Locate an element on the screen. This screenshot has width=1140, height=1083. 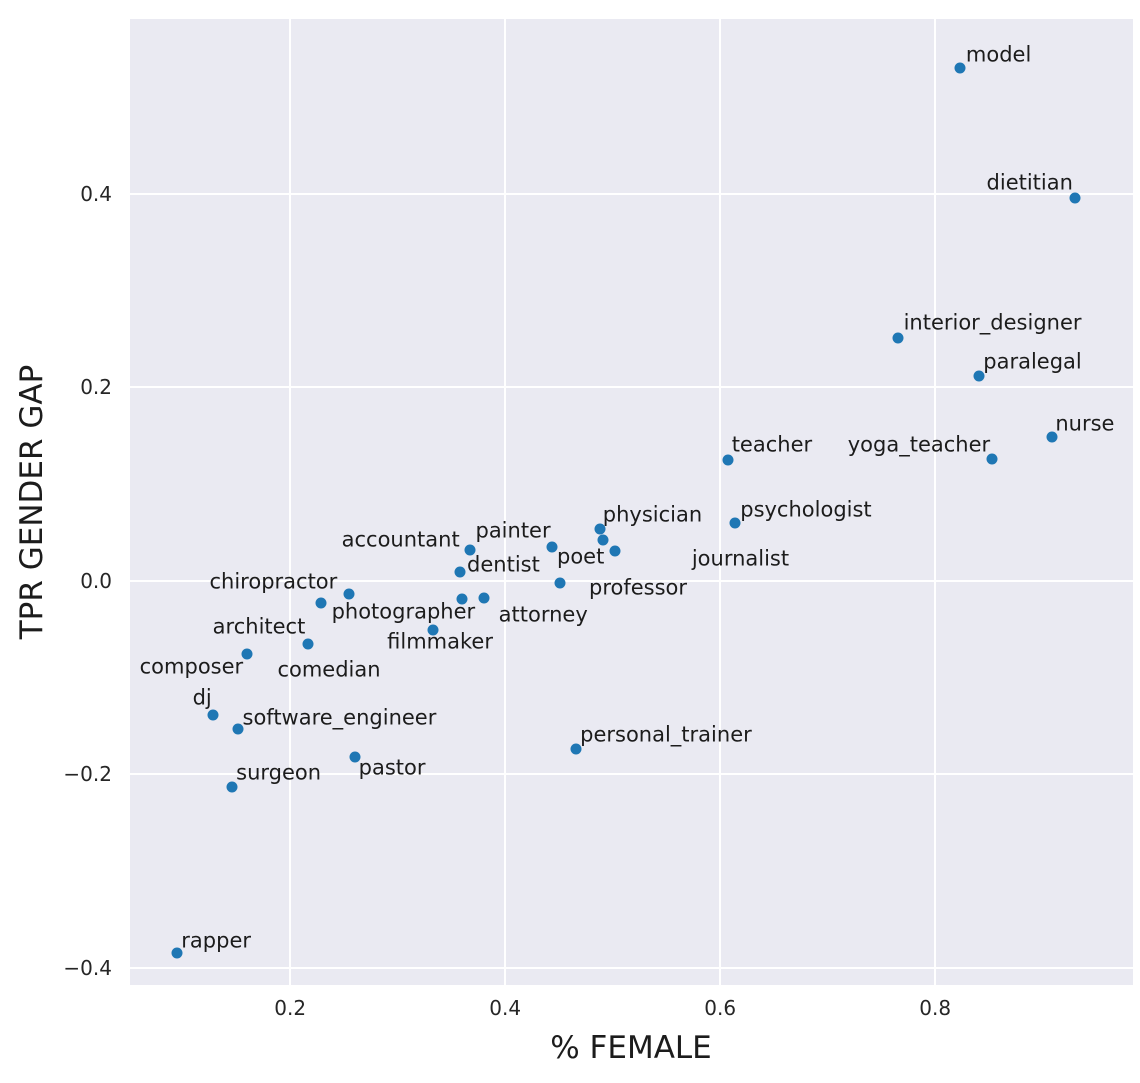
point-label-painter: painter is located at coordinates (513, 530).